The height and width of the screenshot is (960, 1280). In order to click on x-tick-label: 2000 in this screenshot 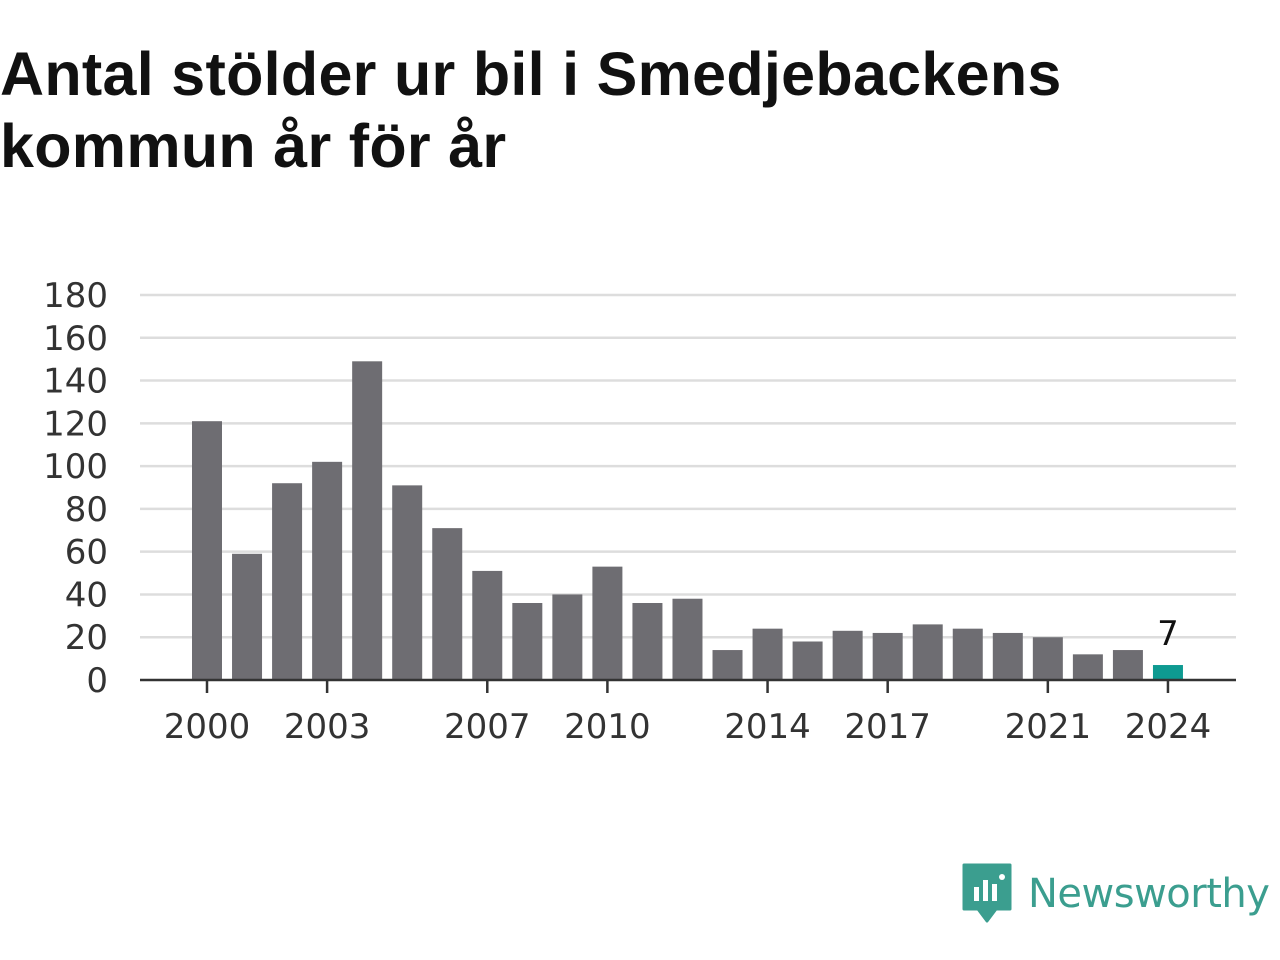, I will do `click(207, 727)`.